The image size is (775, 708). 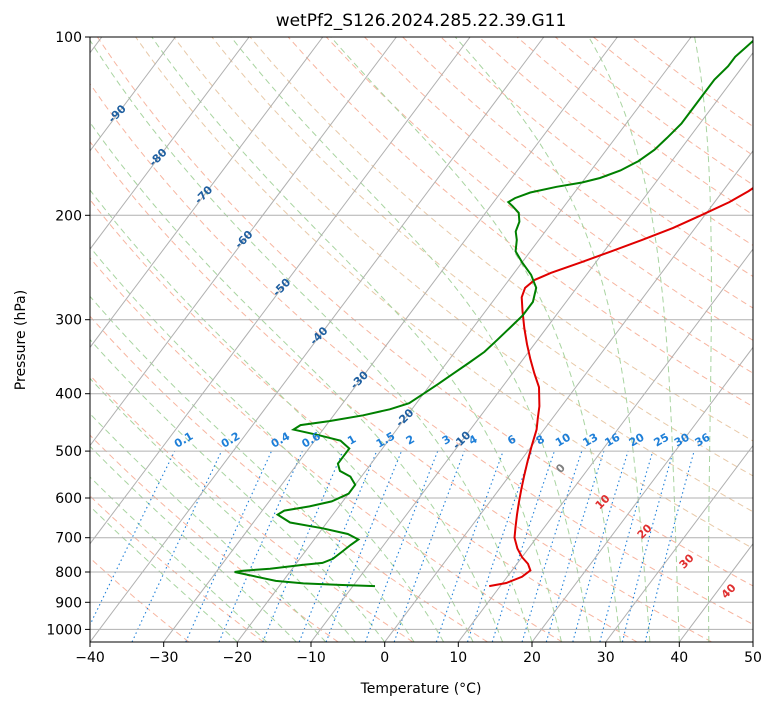 I want to click on x-tick-label: −30, so click(x=164, y=658).